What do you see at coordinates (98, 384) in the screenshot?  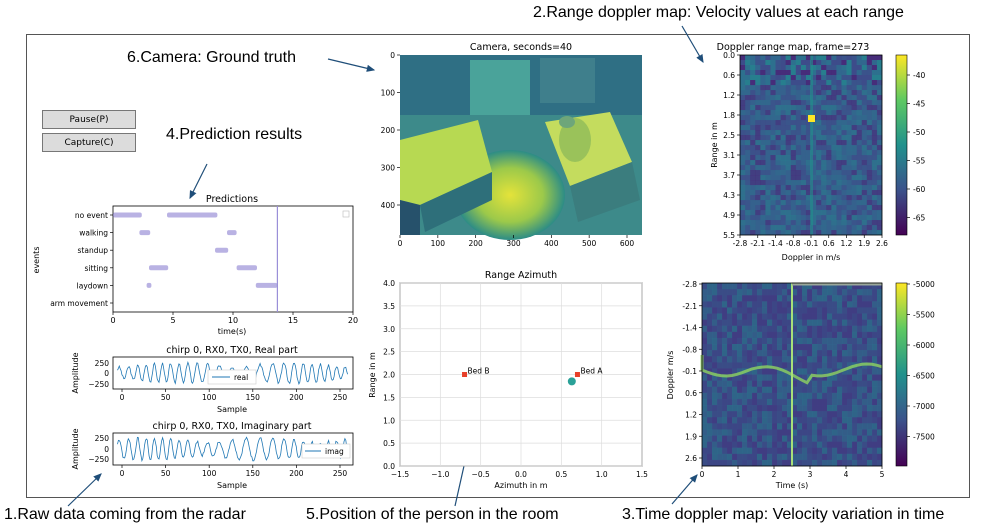 I see `svg-text: −250` at bounding box center [98, 384].